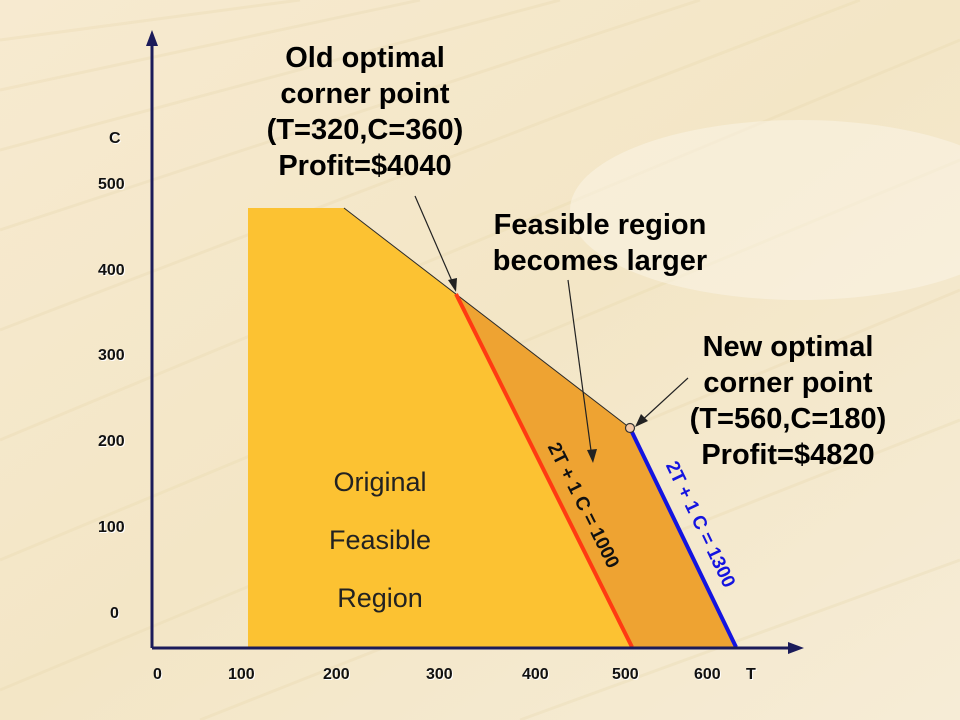 The height and width of the screenshot is (720, 960). I want to click on x-tick-500: 500, so click(625, 674).